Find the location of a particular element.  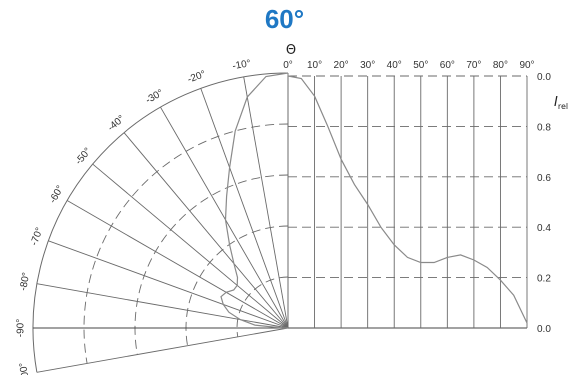

series-polar-curve is located at coordinates (254, 200).